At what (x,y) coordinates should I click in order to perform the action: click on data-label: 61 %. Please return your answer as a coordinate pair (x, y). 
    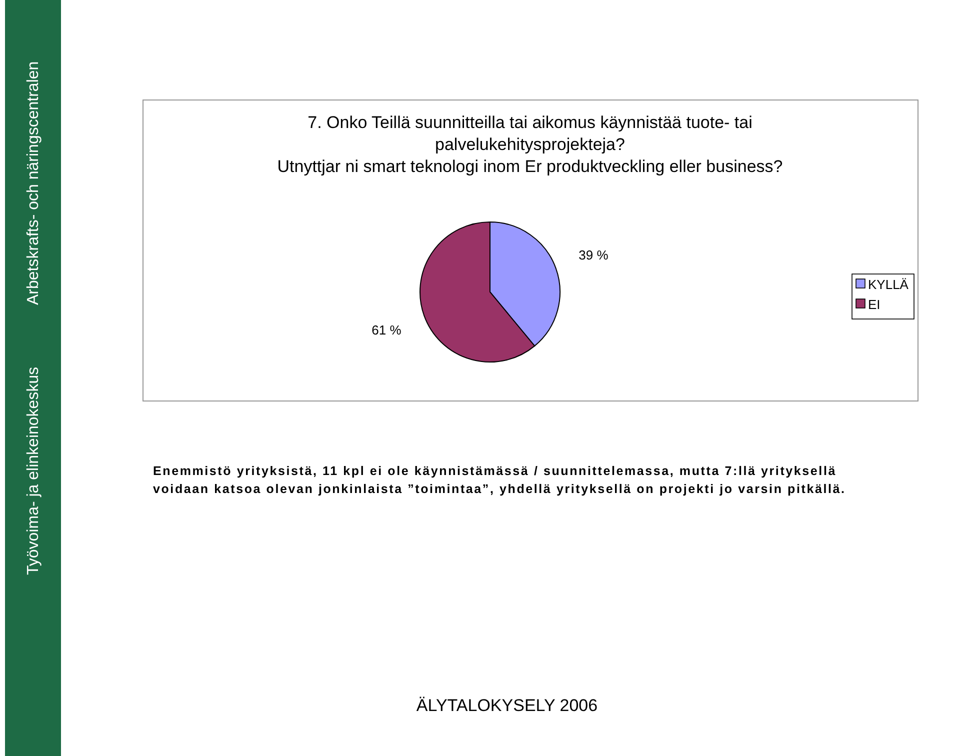
    Looking at the image, I should click on (387, 330).